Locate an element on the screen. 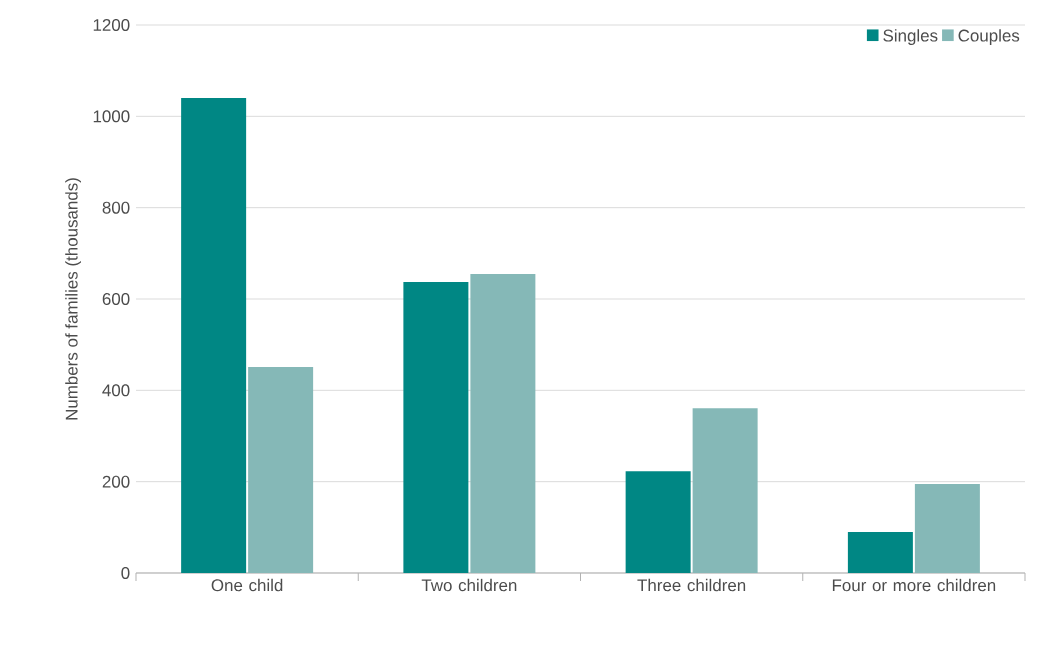  y-tick-label: 0 is located at coordinates (125, 573).